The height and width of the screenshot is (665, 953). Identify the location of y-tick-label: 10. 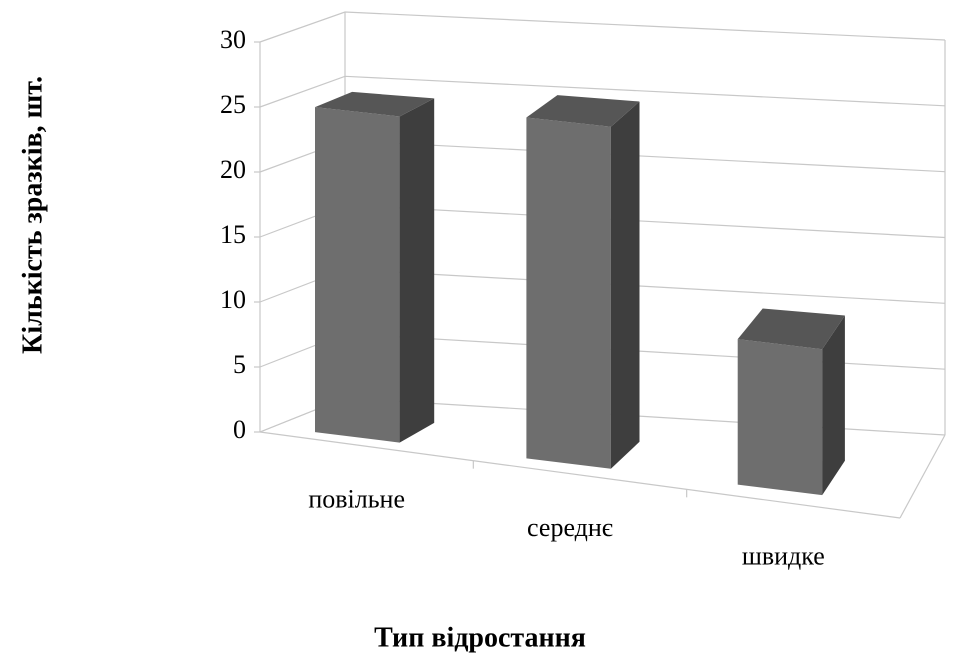
(233, 299).